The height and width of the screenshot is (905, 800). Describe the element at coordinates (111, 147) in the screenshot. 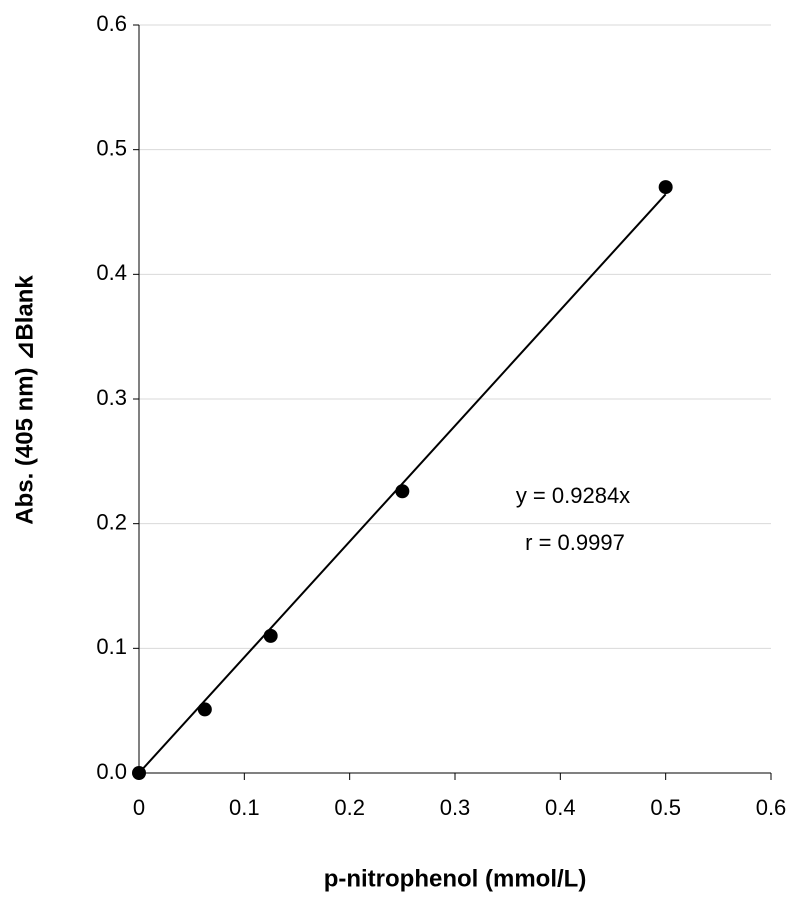

I see `y-tick-label: 0.5` at that location.